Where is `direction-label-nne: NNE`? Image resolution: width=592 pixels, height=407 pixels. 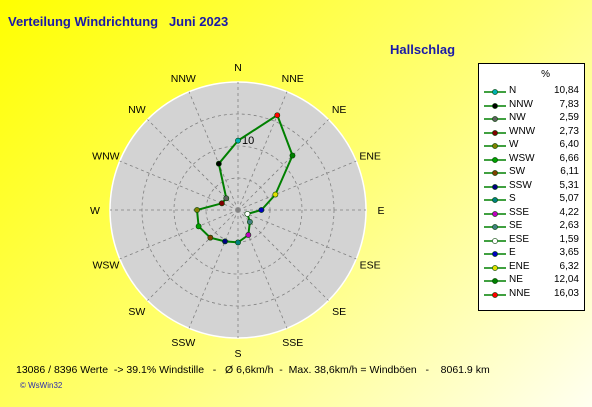
direction-label-nne: NNE is located at coordinates (293, 79).